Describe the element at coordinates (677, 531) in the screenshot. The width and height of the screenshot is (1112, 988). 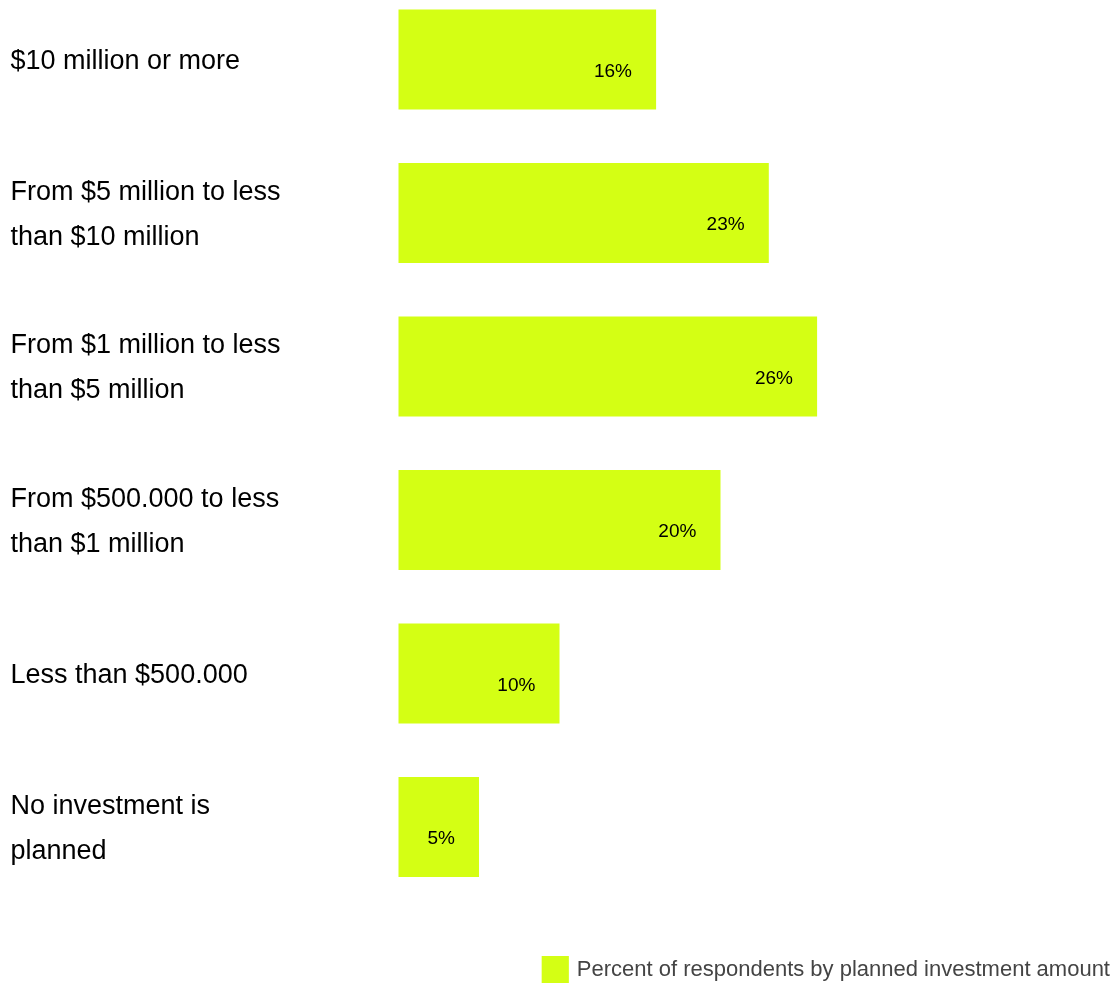
I see `data-label: 20%` at that location.